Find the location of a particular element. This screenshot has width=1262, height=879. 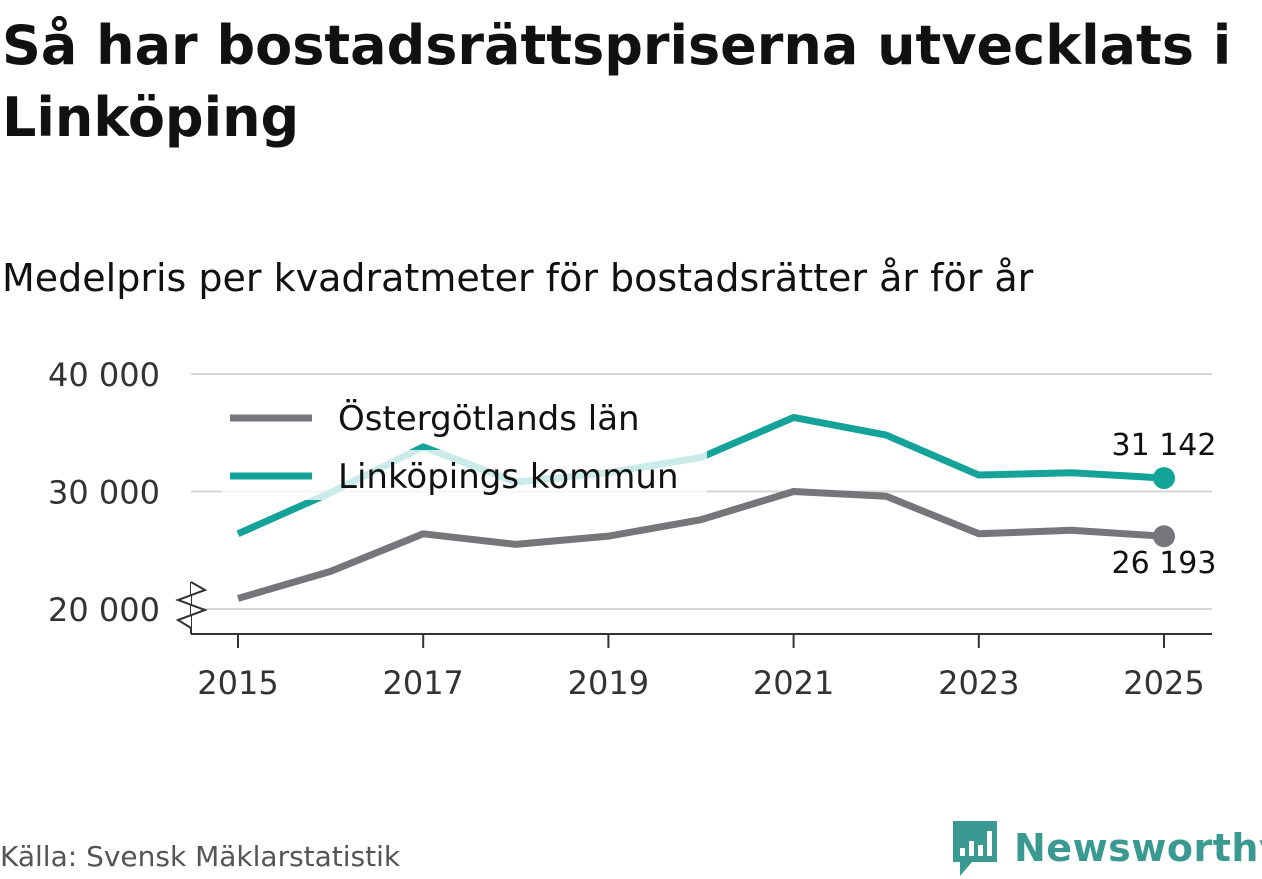

y-tick-label: 30 000 is located at coordinates (104, 493).